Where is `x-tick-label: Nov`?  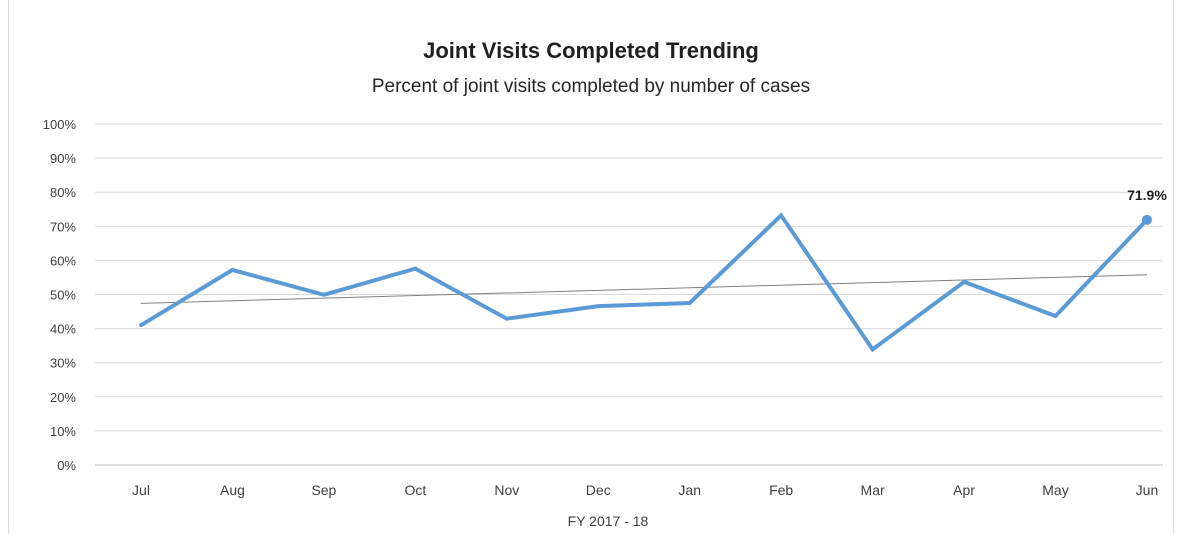 x-tick-label: Nov is located at coordinates (506, 490).